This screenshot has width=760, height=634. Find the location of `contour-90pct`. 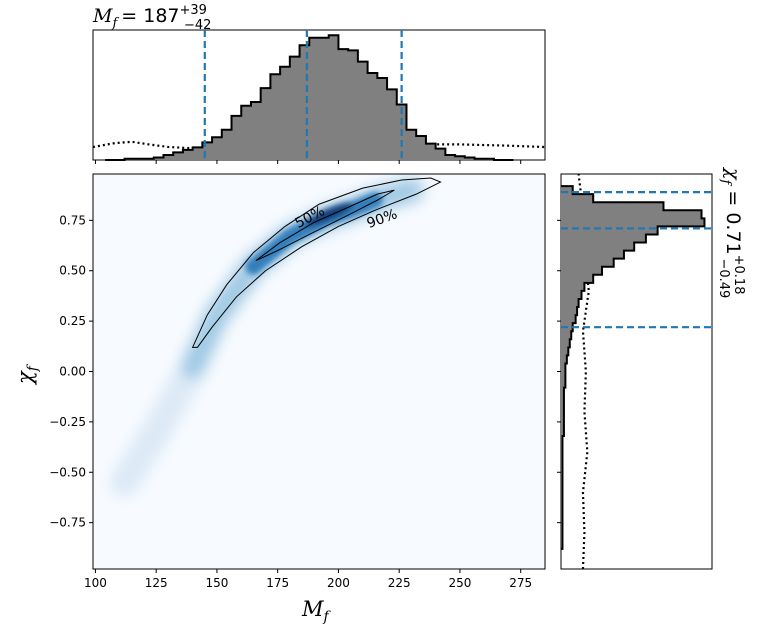

contour-90pct is located at coordinates (316, 262).